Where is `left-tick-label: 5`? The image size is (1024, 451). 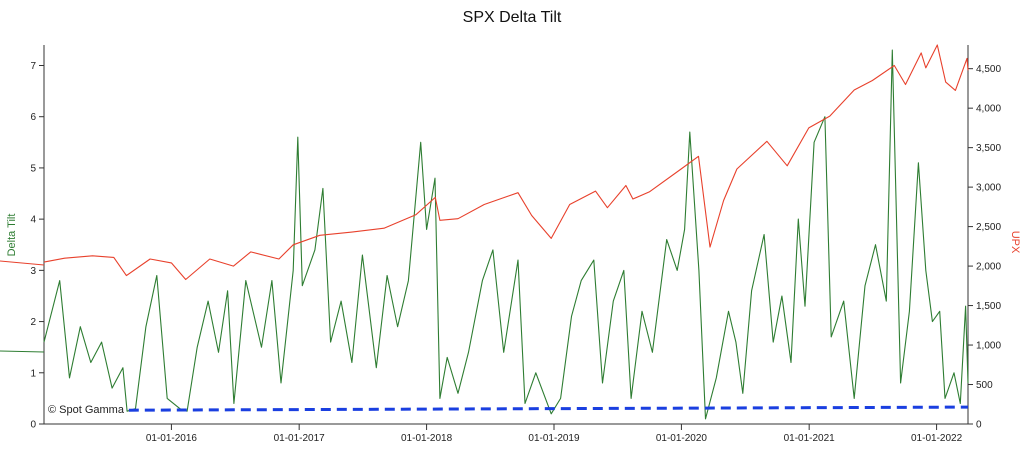 left-tick-label: 5 is located at coordinates (33, 168).